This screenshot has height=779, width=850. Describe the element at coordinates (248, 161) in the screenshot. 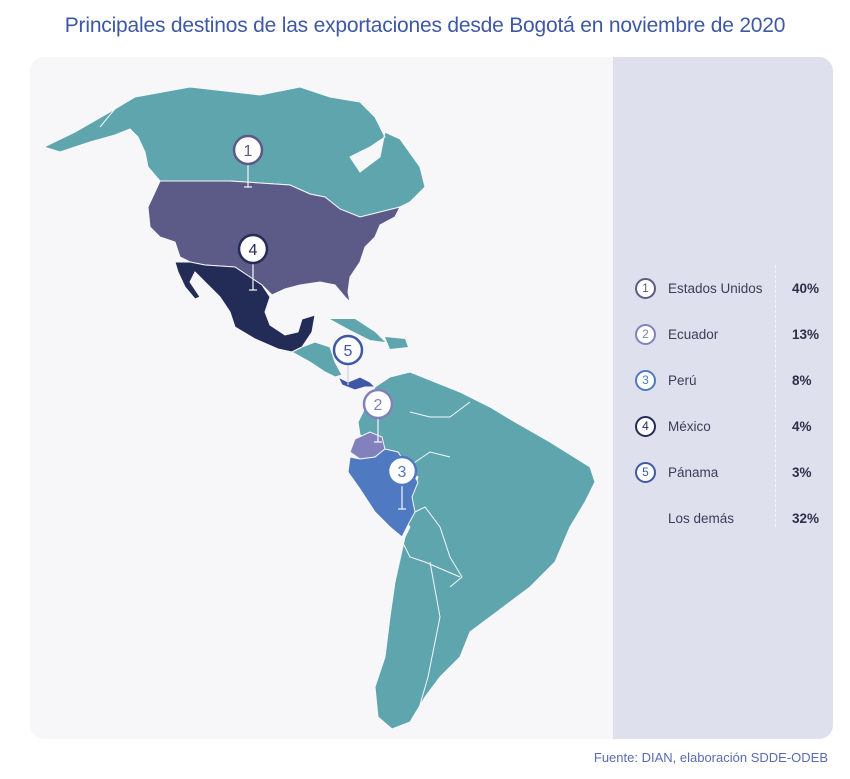

I see `marker-1: 1` at that location.